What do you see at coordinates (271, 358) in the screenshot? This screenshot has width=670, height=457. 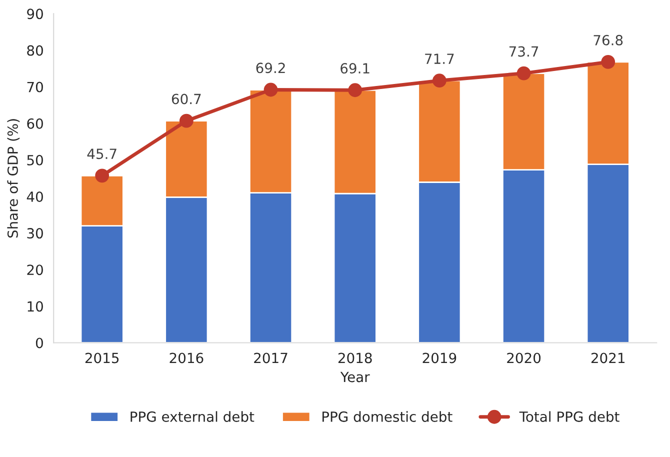 I see `x-tick-label: 2017` at bounding box center [271, 358].